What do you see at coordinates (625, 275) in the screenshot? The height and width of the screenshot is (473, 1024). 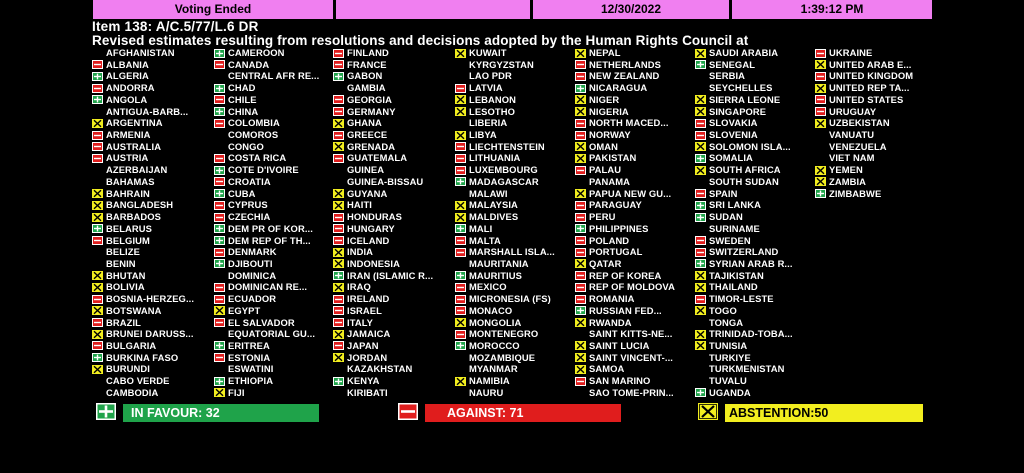 I see `country-name: REP OF KOREA` at bounding box center [625, 275].